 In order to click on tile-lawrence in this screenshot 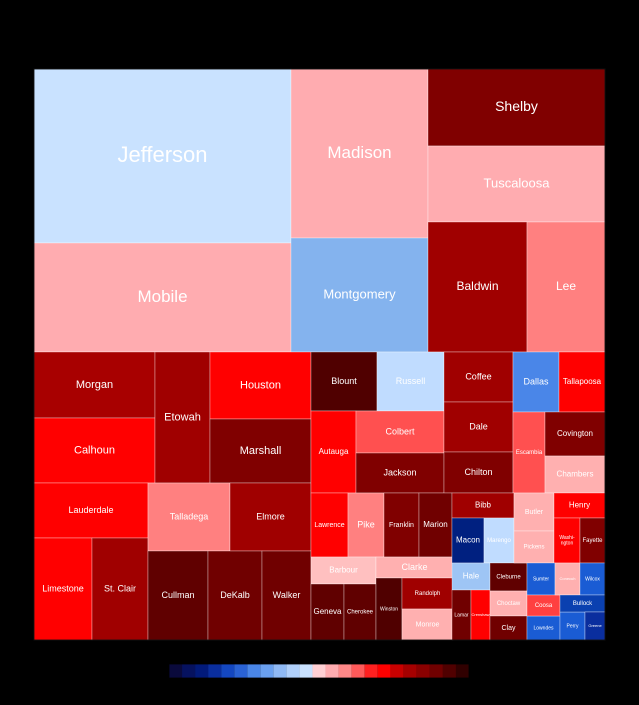, I will do `click(329, 525)`.